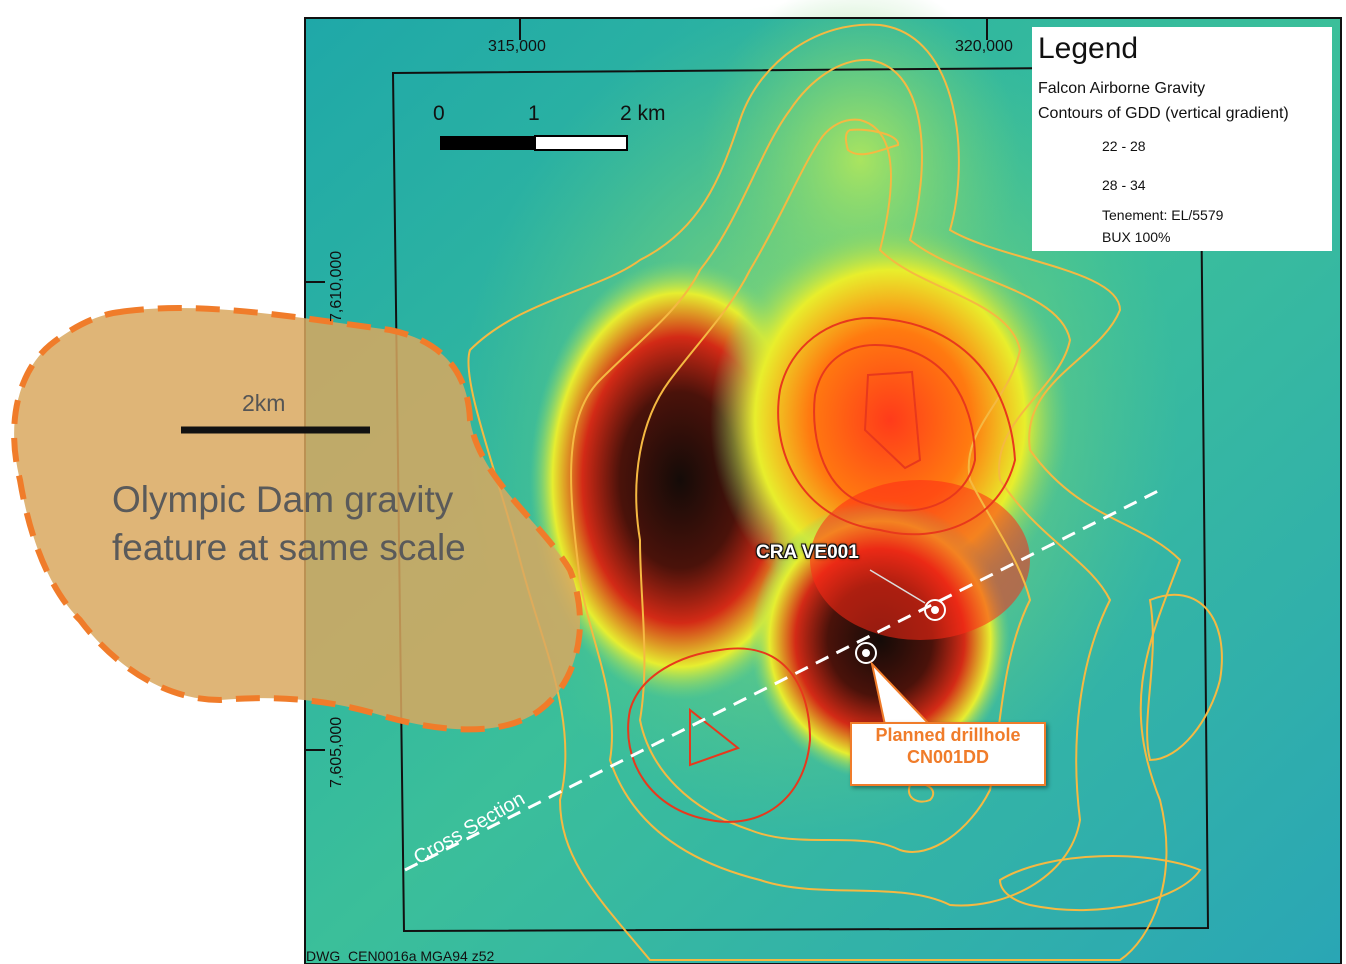 The image size is (1346, 964). I want to click on scale-bar-black, so click(487, 143).